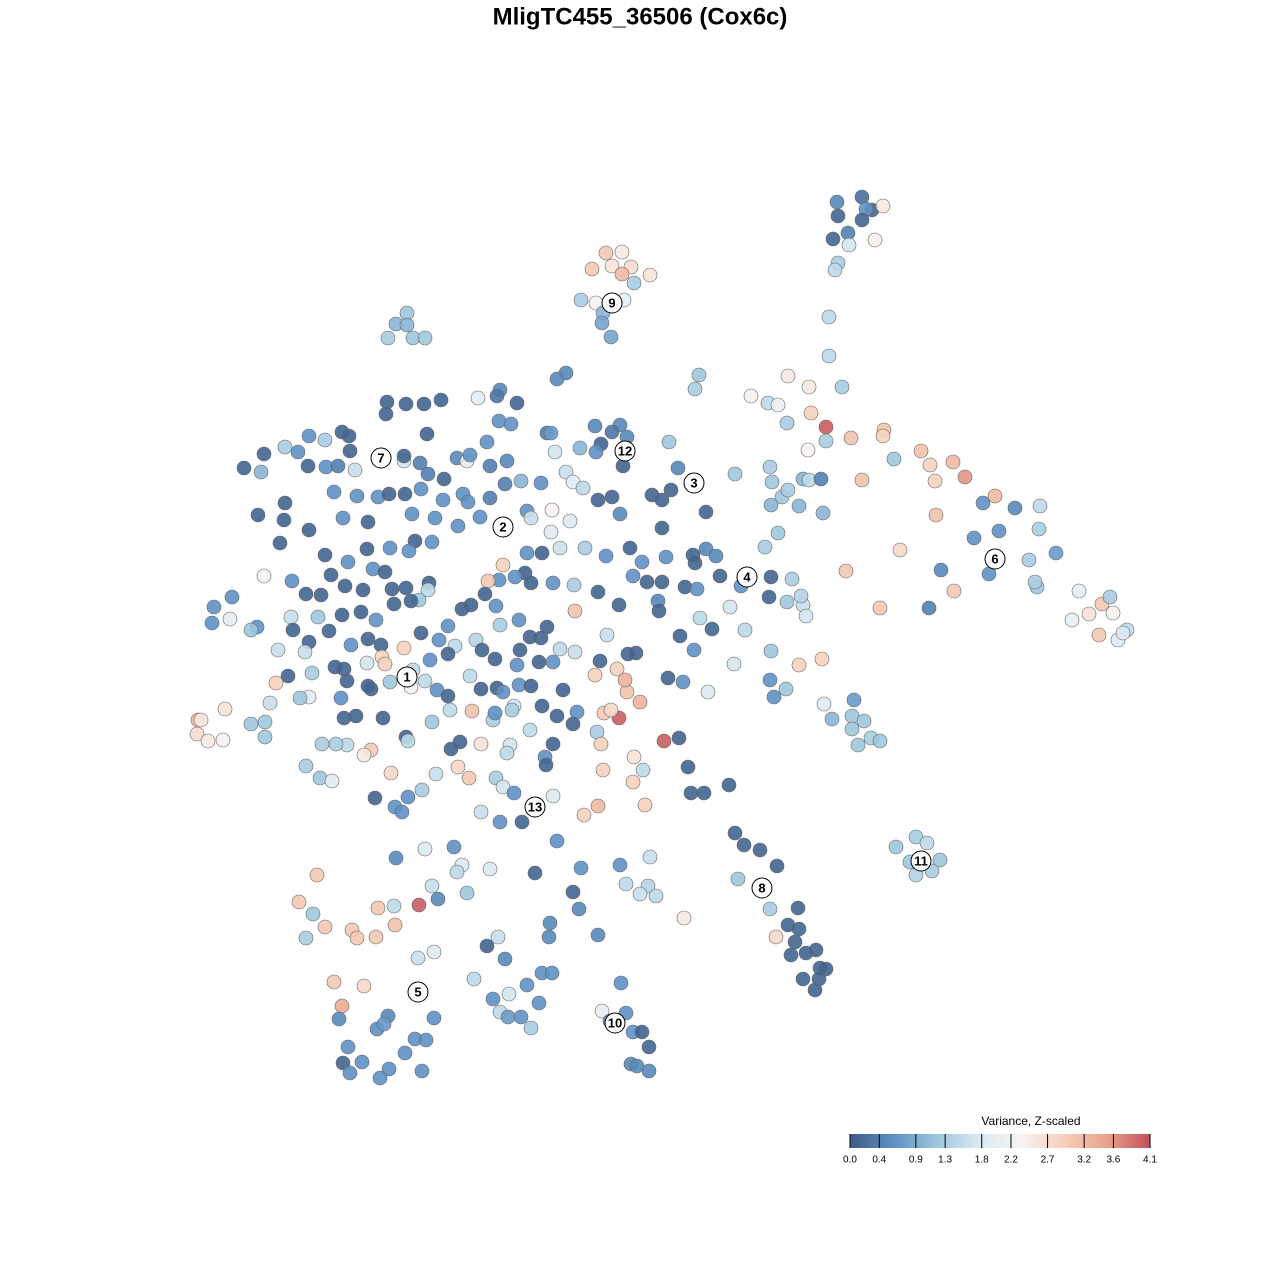  Describe the element at coordinates (535, 806) in the screenshot. I see `cluster-label-text: 13` at that location.